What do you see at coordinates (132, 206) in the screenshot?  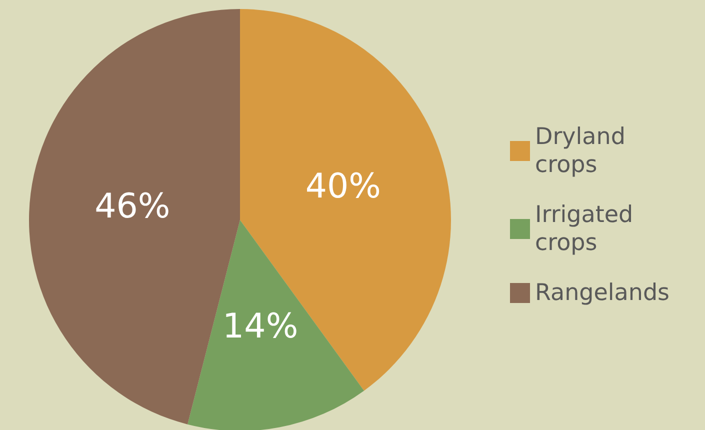 I see `data-label: 46%` at bounding box center [132, 206].